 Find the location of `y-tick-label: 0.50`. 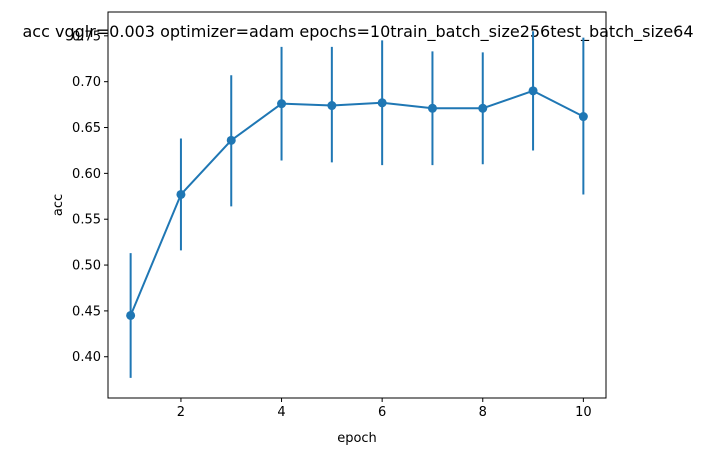

y-tick-label: 0.50 is located at coordinates (86, 266).